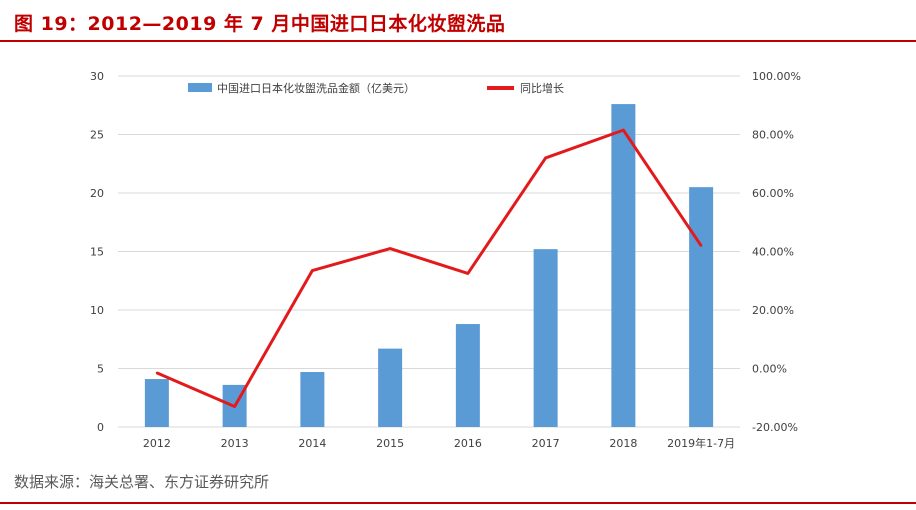 Image resolution: width=916 pixels, height=510 pixels. I want to click on growth-point-2018, so click(623, 130).